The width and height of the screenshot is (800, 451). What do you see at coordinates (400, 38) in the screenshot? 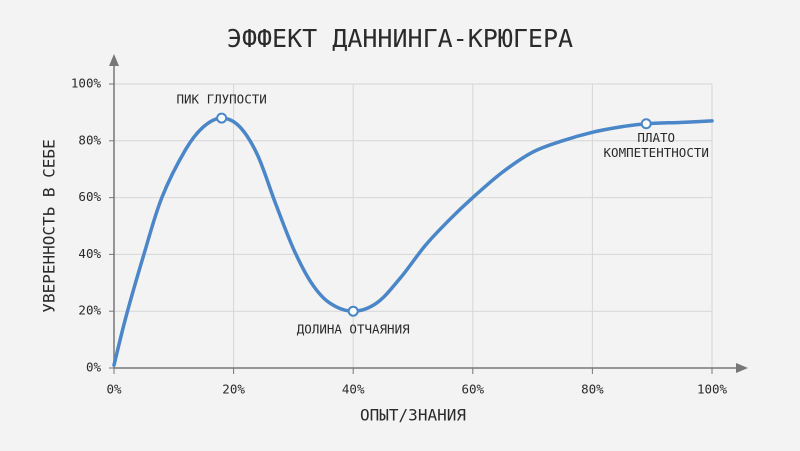
I see `chart-title: ЭФФЕКТ ДАННИНГА-КРЮГЕРА` at bounding box center [400, 38].